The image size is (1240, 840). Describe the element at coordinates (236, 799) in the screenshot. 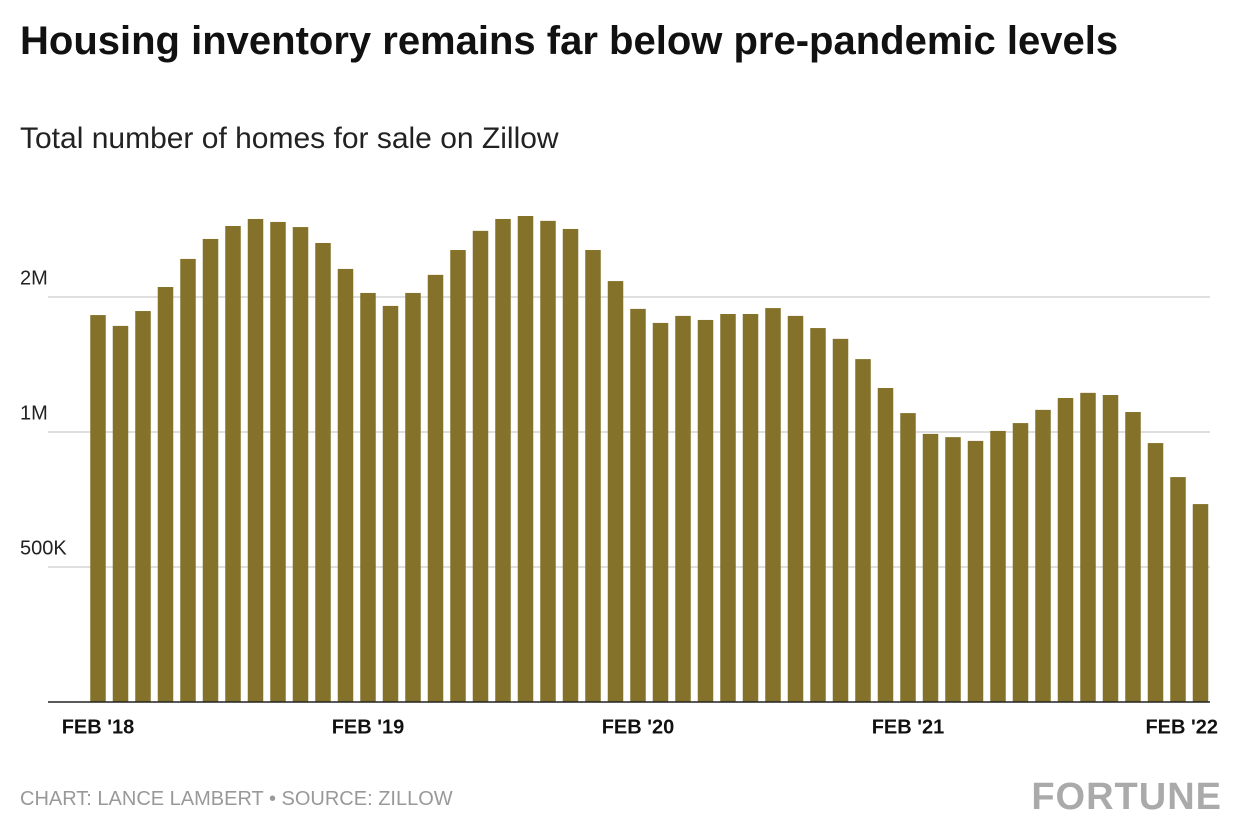

I see `source-note: CHART: LANCE LAMBERT • SOURCE: ZILLOW` at that location.